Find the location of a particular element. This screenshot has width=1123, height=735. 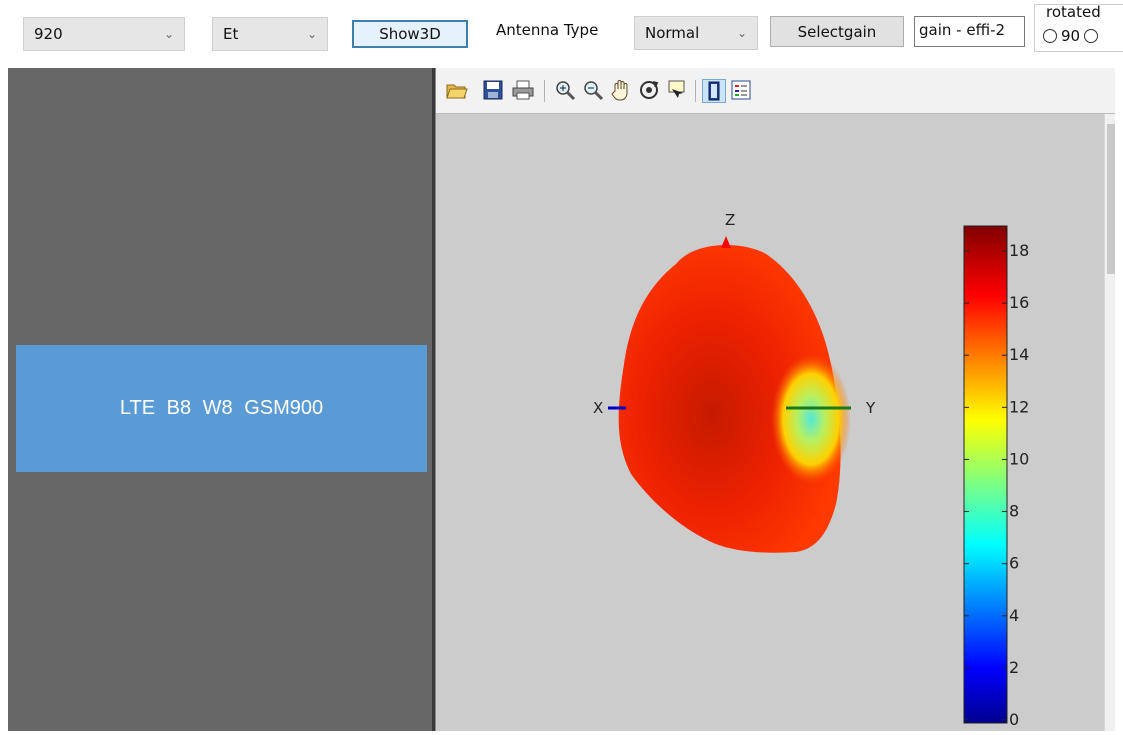

component-select: Et ⌄ is located at coordinates (270, 34).